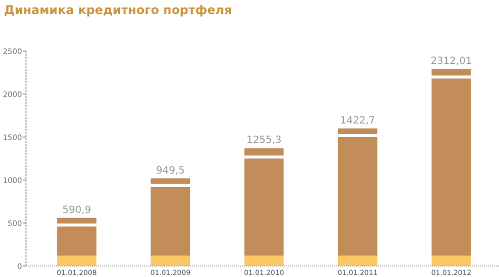 The height and width of the screenshot is (277, 499). Describe the element at coordinates (264, 140) in the screenshot. I see `annotation: 1255,3` at that location.